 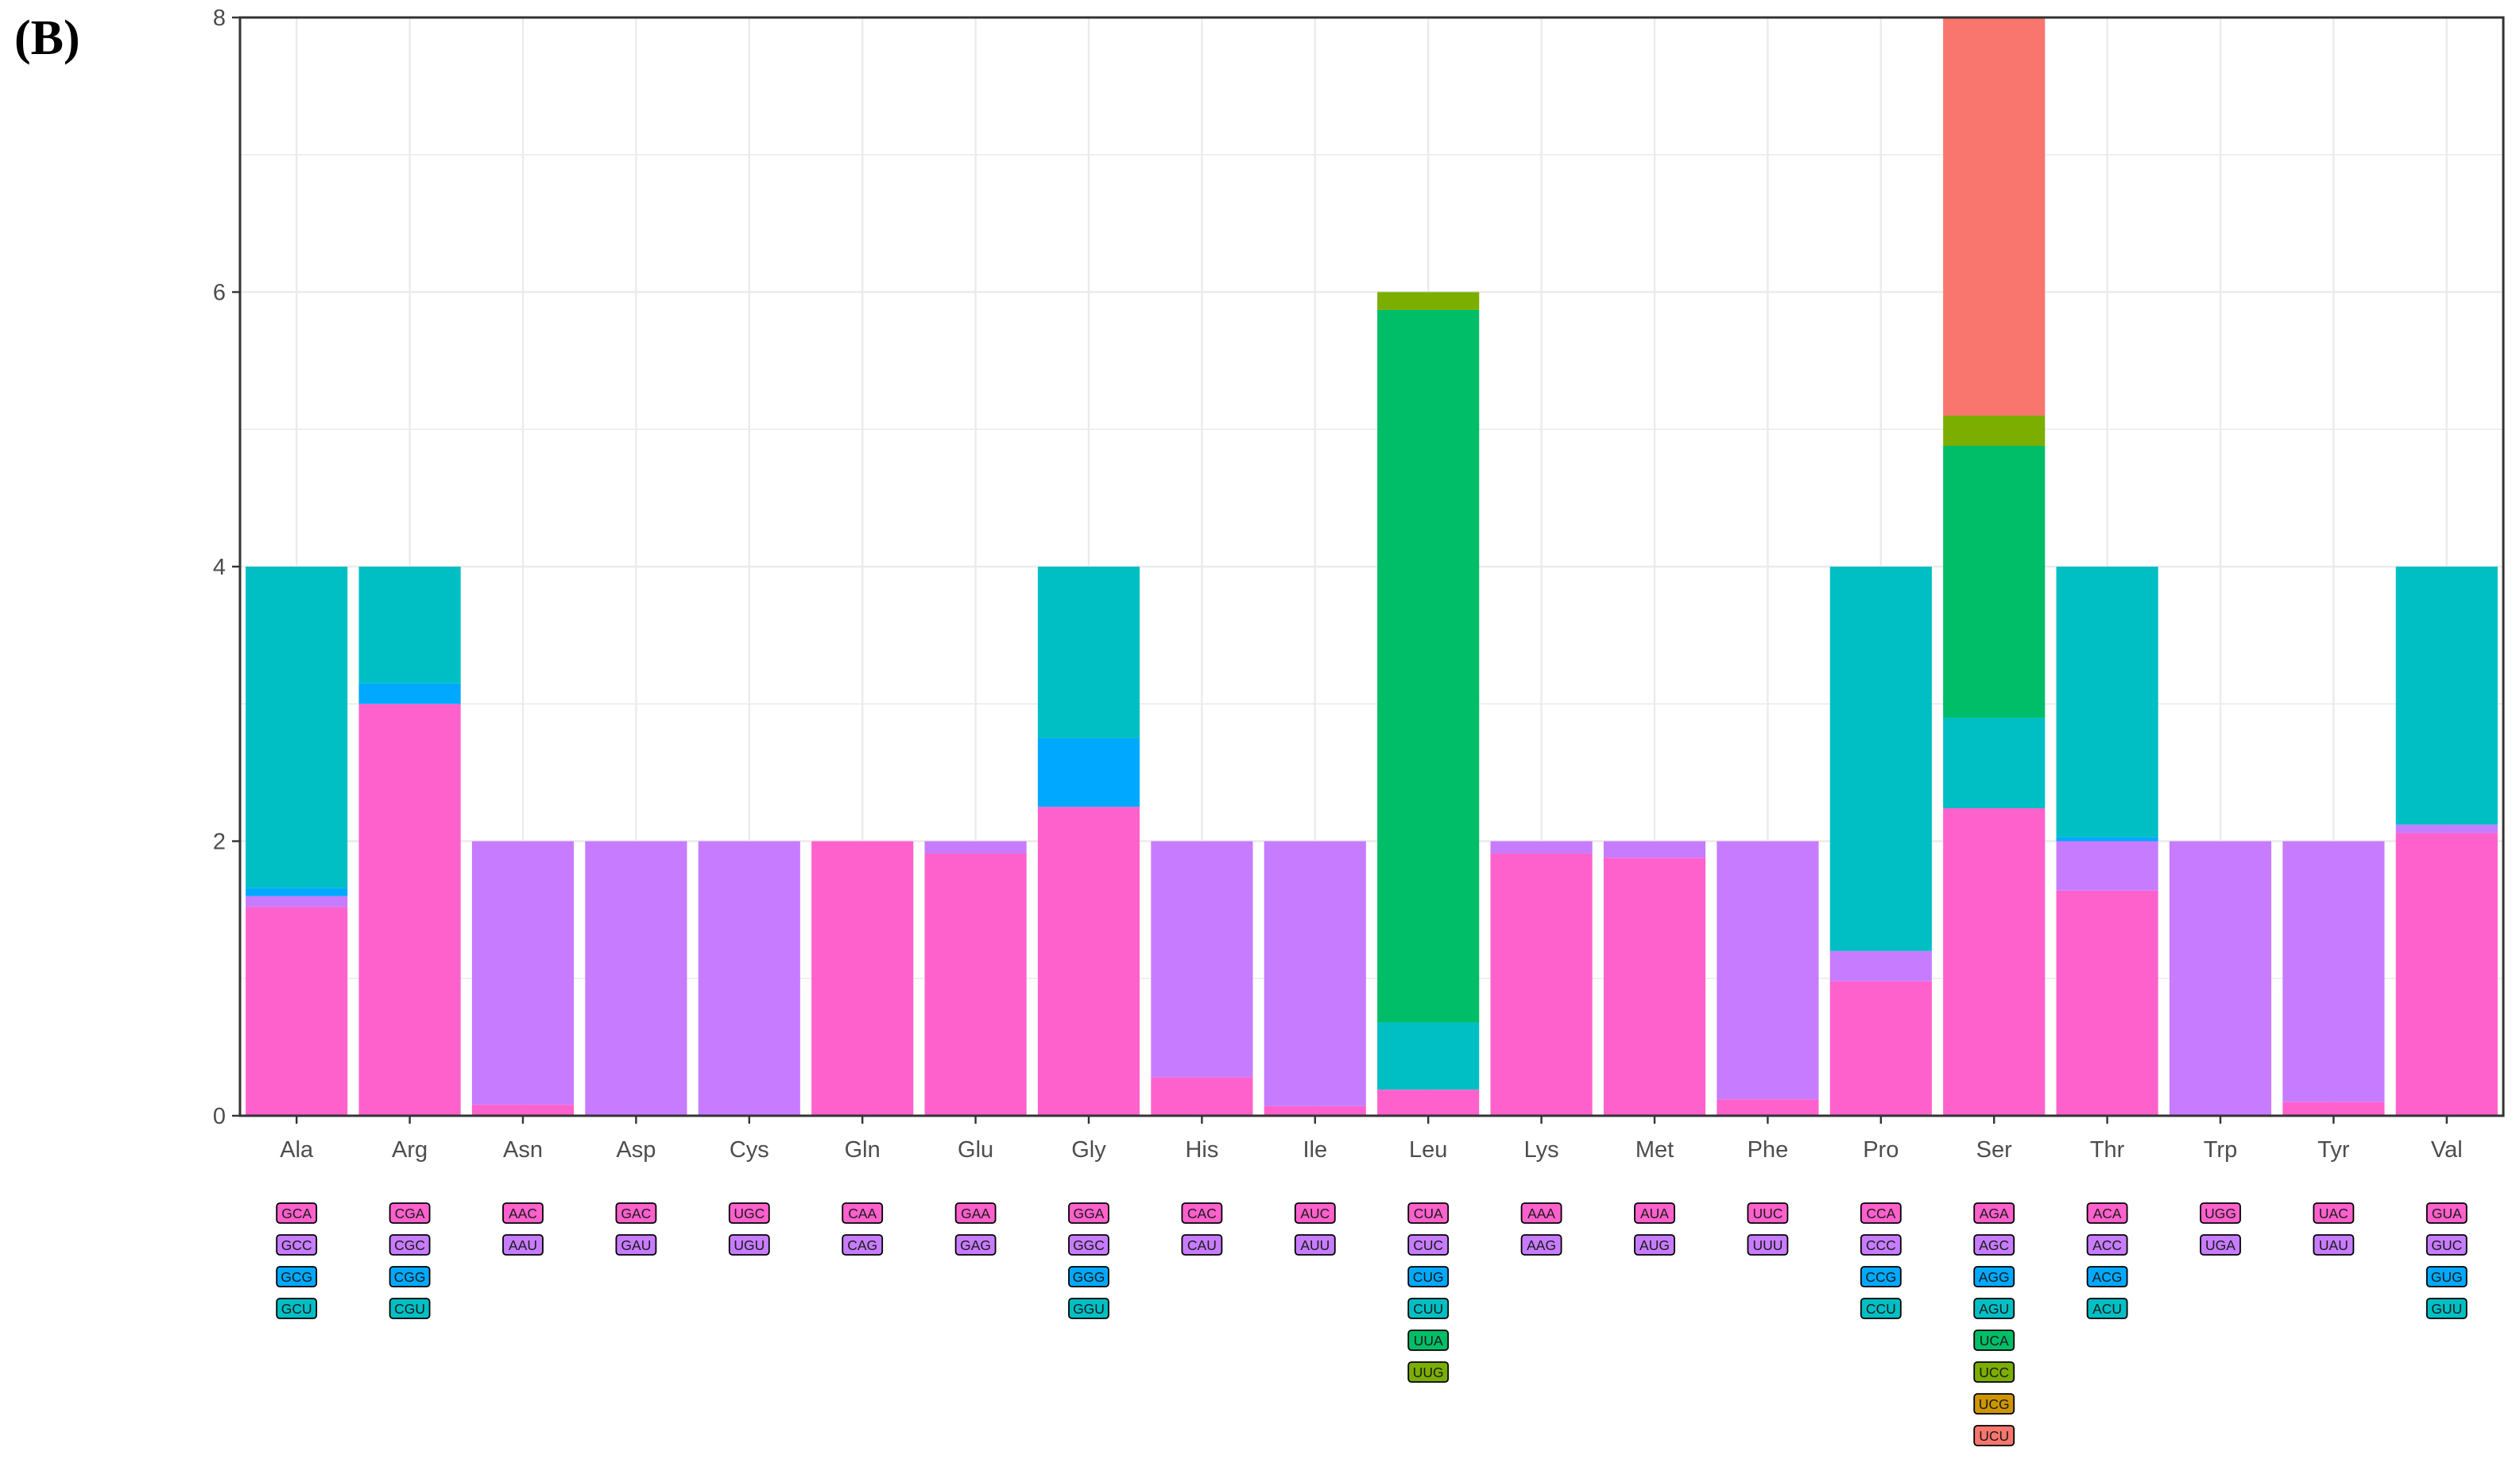 I want to click on bar-segment-ala-gcu, so click(x=297, y=728).